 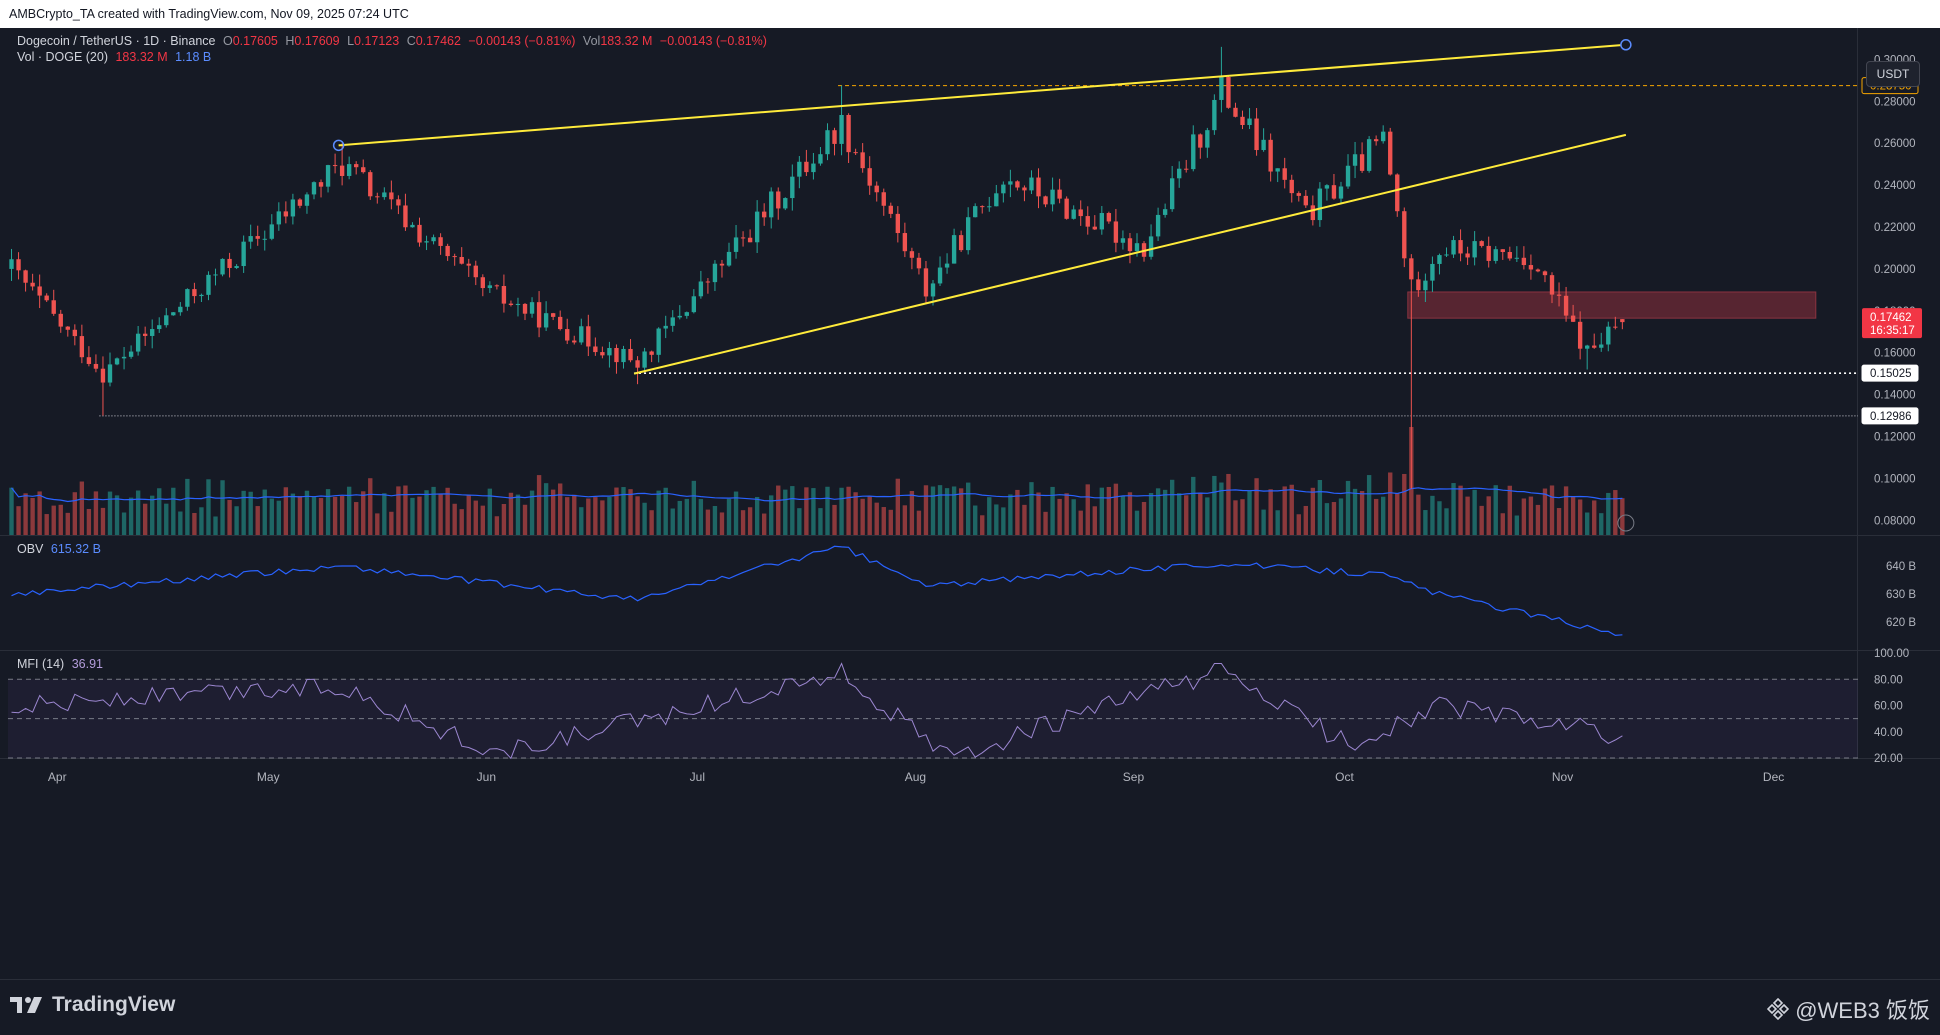 What do you see at coordinates (1562, 777) in the screenshot?
I see `time-tick-label: Nov` at bounding box center [1562, 777].